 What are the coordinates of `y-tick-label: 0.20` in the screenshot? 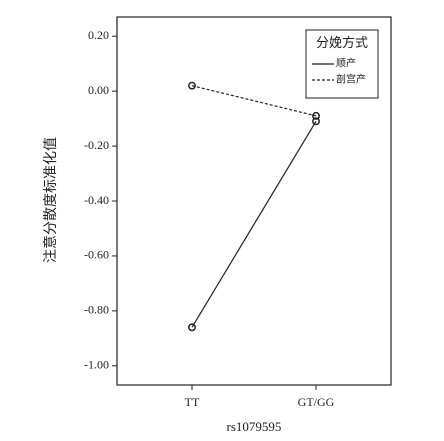 It's located at (98, 35).